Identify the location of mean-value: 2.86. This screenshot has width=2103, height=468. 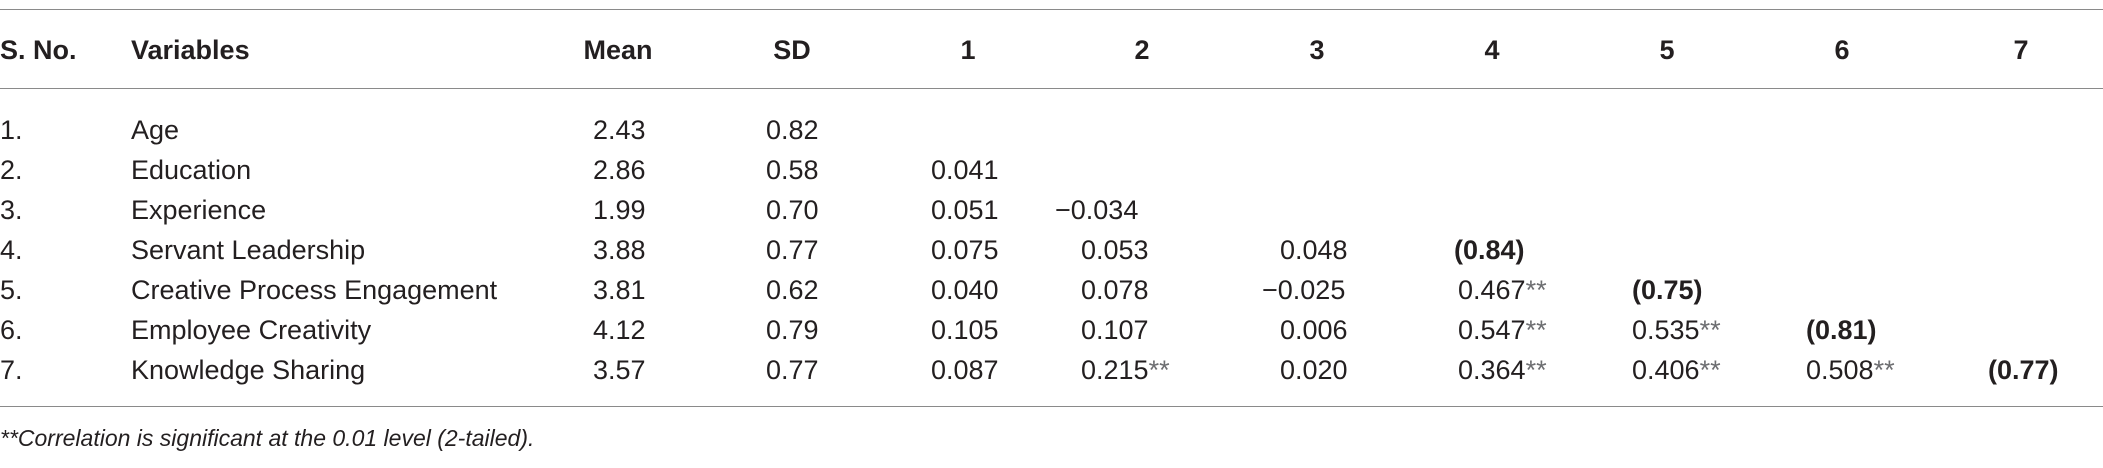
(619, 170).